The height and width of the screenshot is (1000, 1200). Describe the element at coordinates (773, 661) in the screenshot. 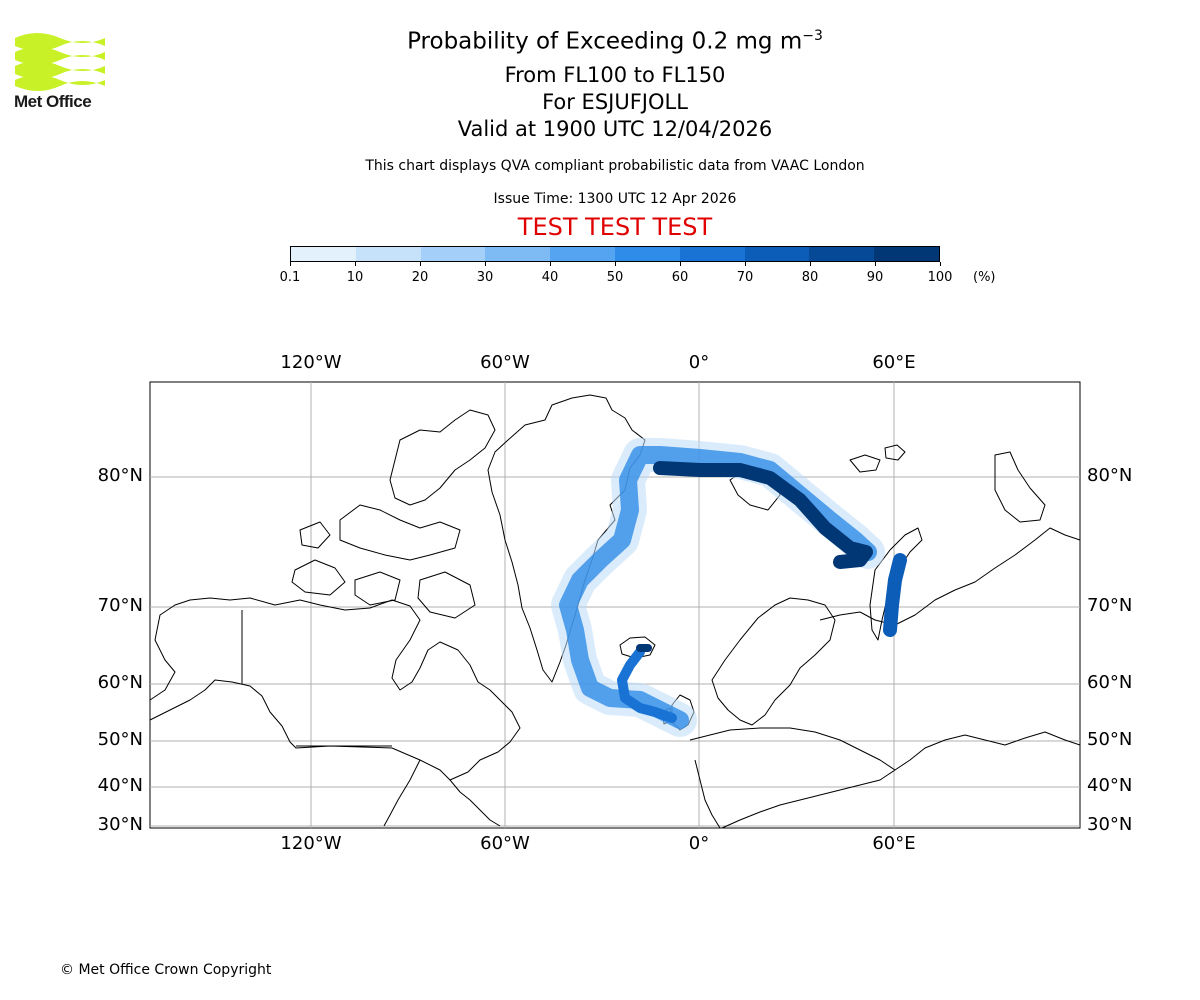

I see `coast-scandinavia` at that location.